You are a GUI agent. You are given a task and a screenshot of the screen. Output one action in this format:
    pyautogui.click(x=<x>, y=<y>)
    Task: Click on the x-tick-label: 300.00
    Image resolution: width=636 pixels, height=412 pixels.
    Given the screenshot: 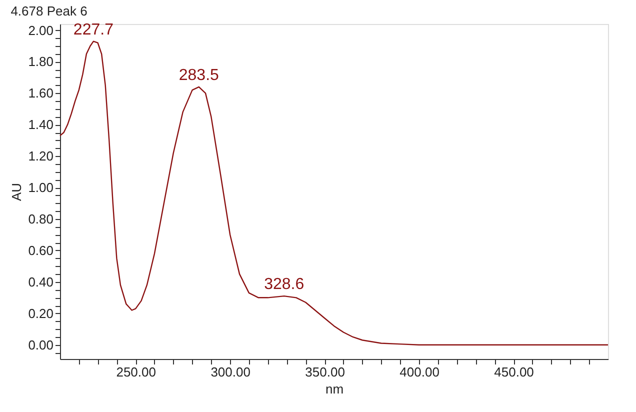 What is the action you would take?
    pyautogui.click(x=230, y=372)
    